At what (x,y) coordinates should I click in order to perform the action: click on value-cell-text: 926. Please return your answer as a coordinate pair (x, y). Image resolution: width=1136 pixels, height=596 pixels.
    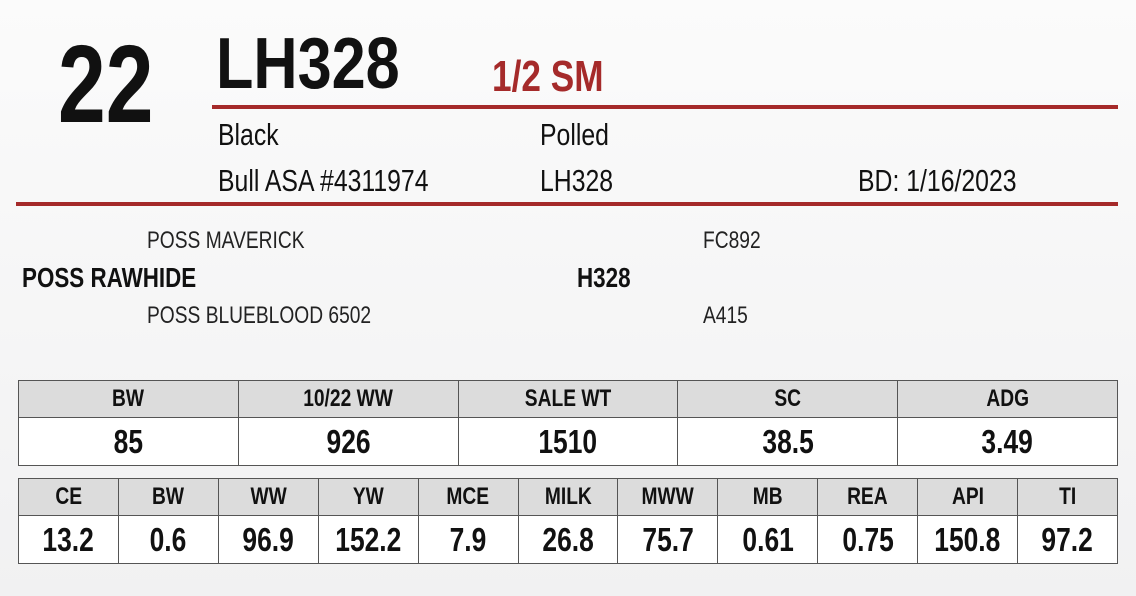
    Looking at the image, I should click on (348, 441).